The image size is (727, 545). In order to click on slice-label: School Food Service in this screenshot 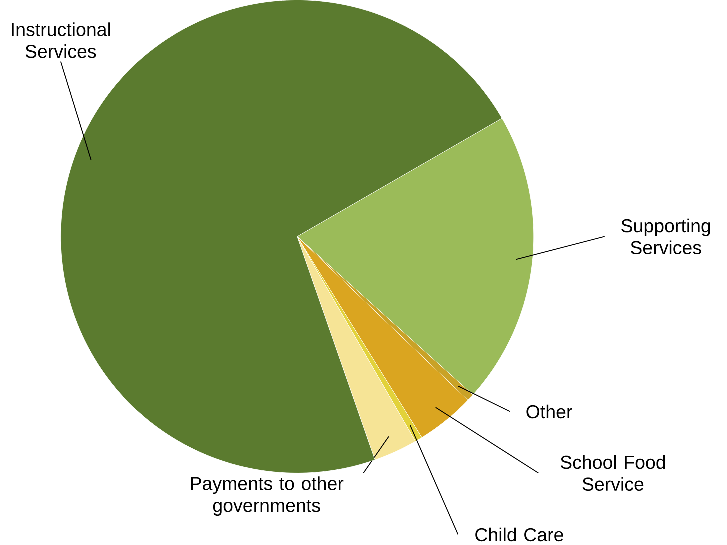, I will do `click(613, 474)`.